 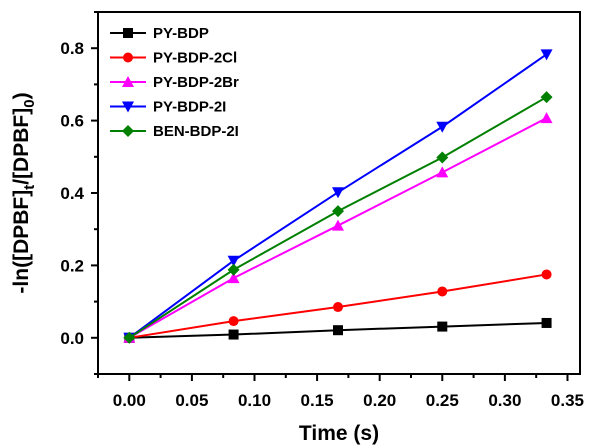 What do you see at coordinates (191, 400) in the screenshot?
I see `x-tick-label: 0.05` at bounding box center [191, 400].